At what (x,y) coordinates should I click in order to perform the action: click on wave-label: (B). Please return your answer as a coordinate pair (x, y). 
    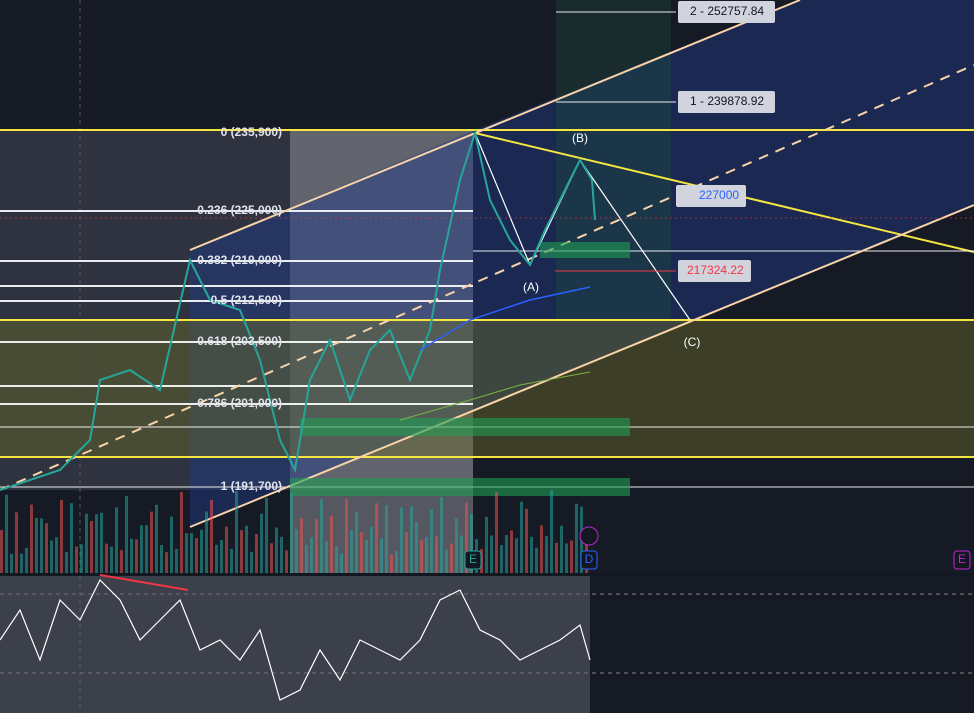
    Looking at the image, I should click on (580, 138).